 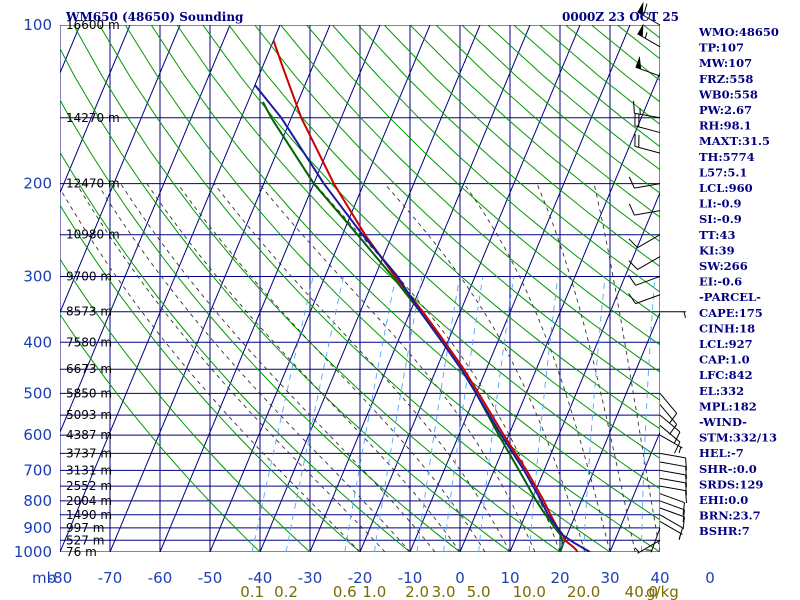 What do you see at coordinates (738, 438) in the screenshot?
I see `index-value: STM:332/13` at bounding box center [738, 438].